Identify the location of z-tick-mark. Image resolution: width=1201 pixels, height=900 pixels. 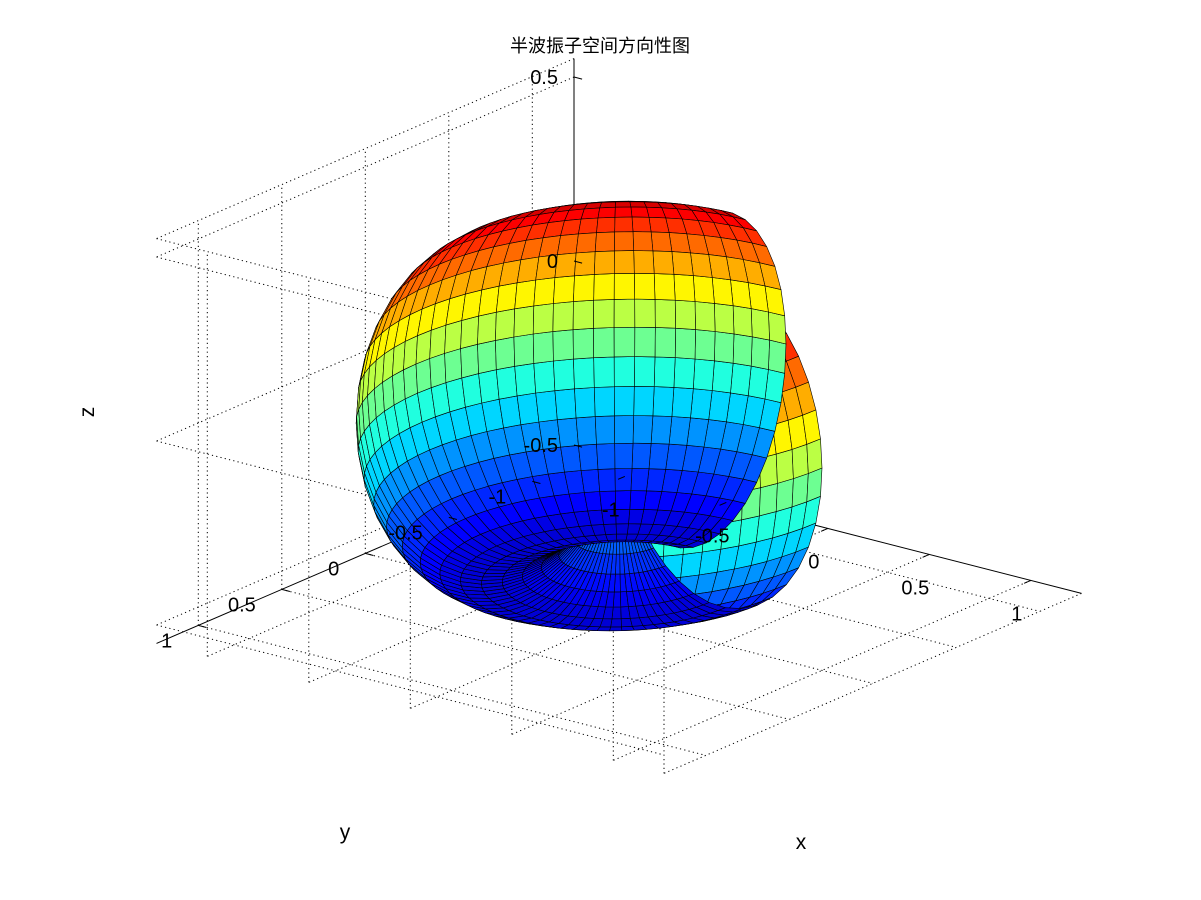
(578, 446).